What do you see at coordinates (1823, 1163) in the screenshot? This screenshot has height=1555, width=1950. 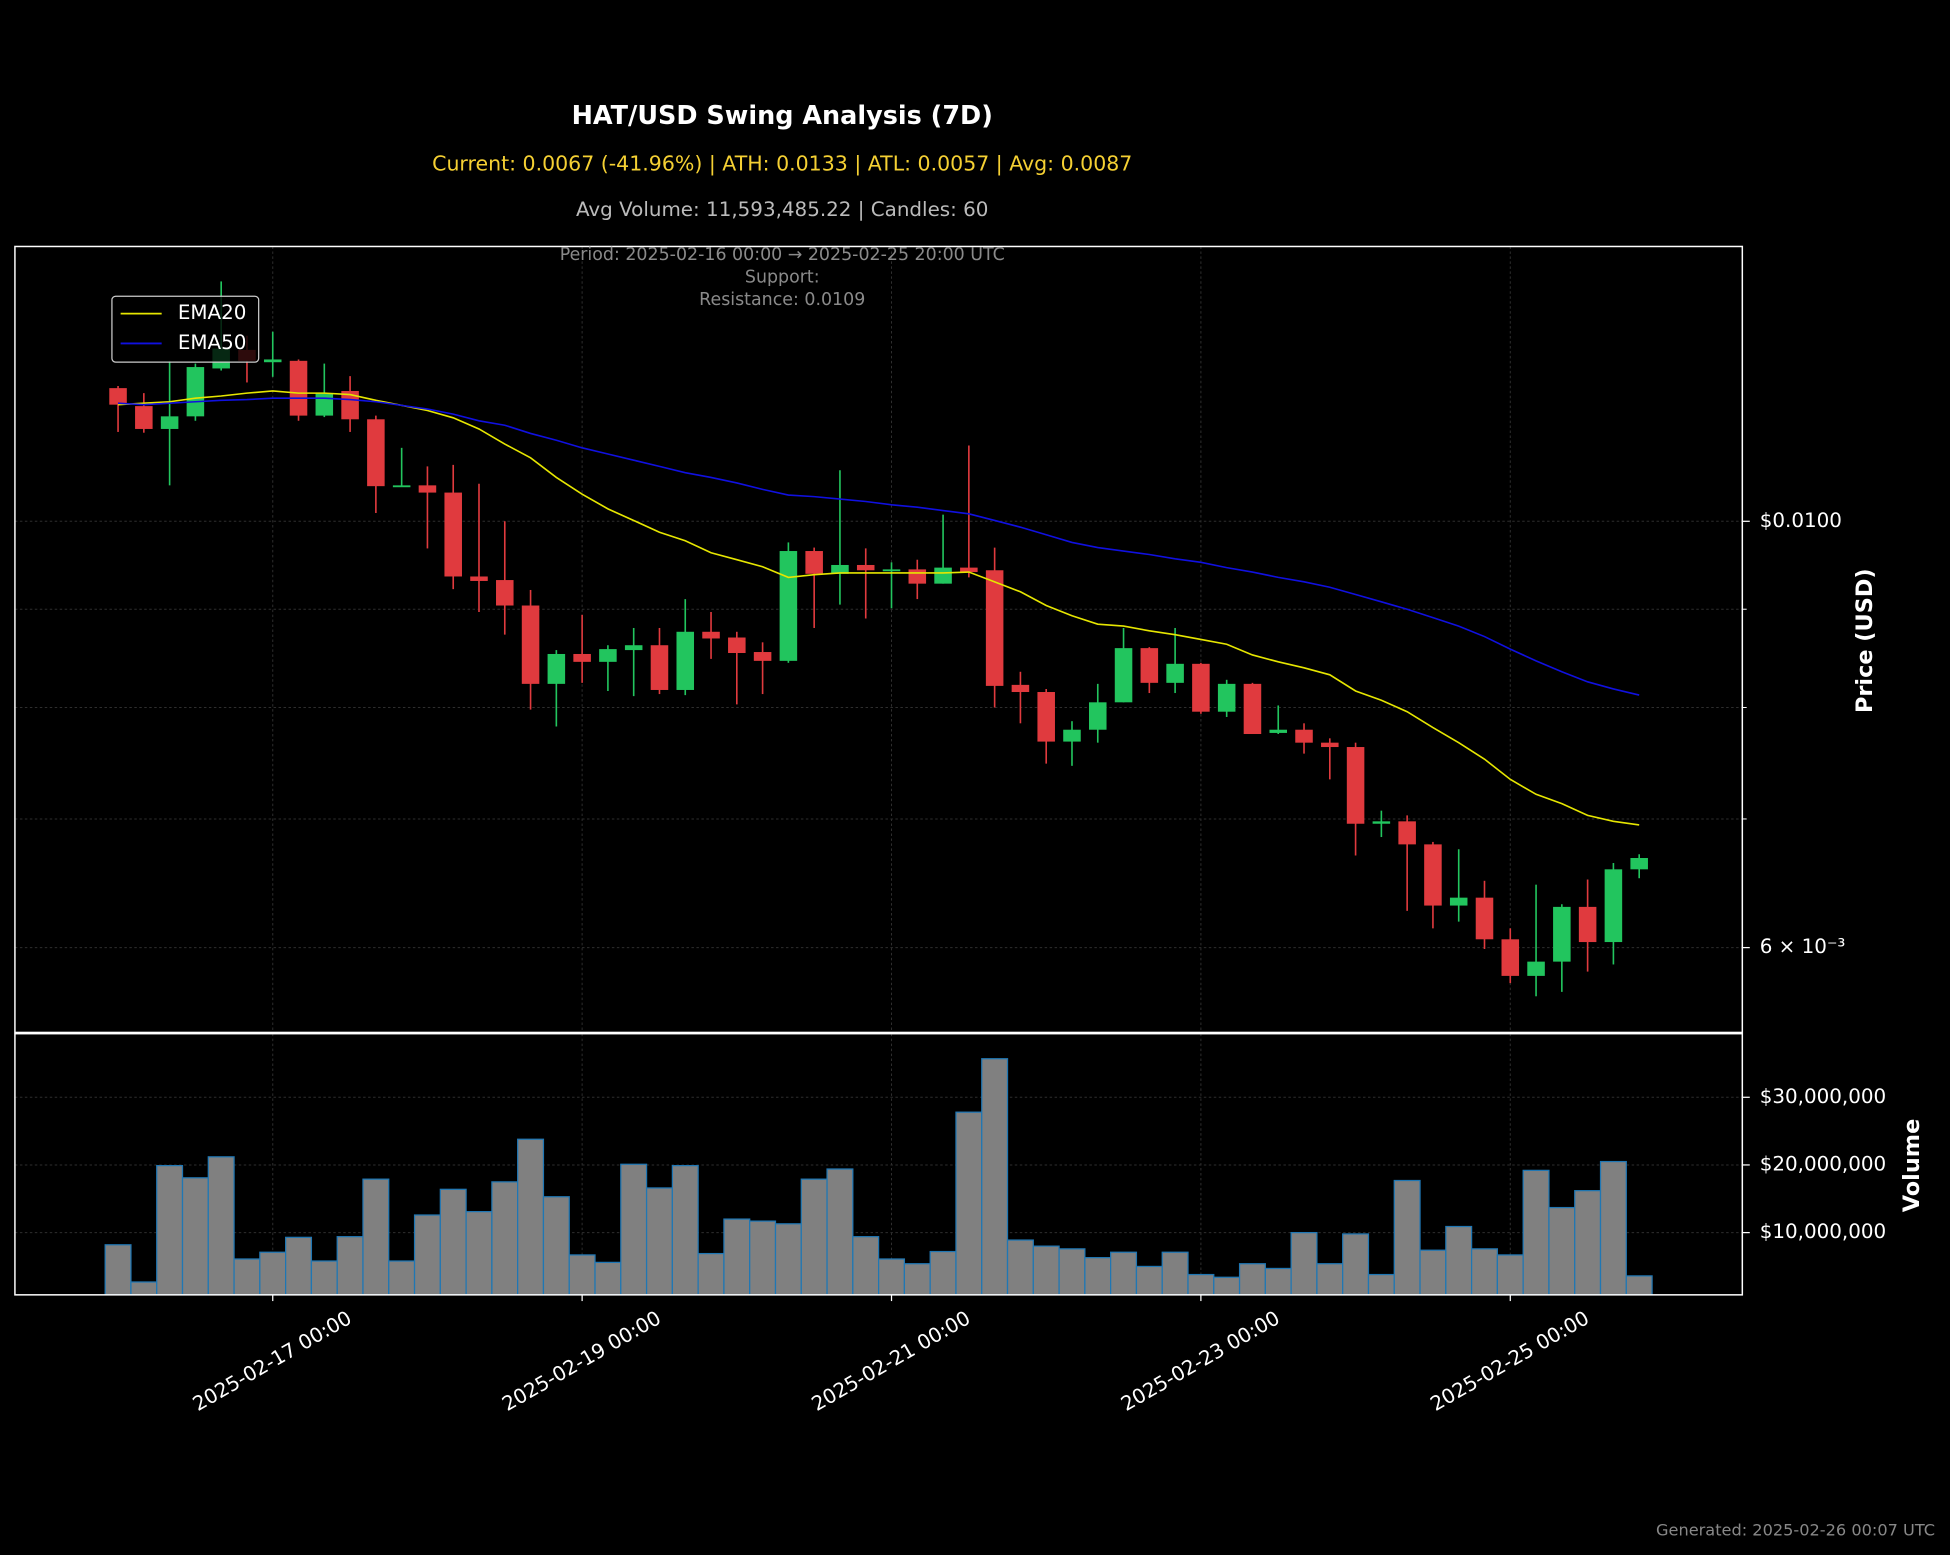 I see `y-tick-label: $20,000,000` at bounding box center [1823, 1163].